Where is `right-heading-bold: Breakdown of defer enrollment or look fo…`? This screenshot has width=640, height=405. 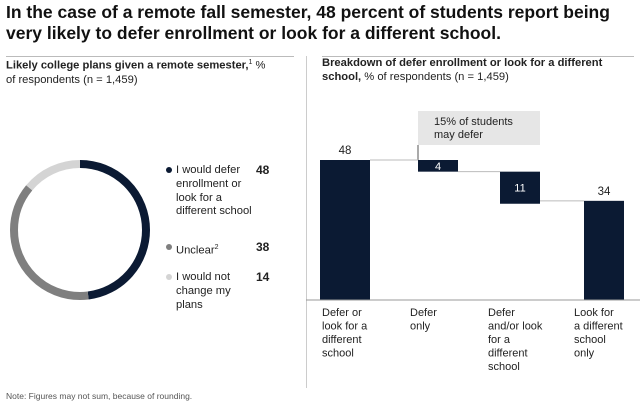
right-heading-bold: Breakdown of defer enrollment or look fo… is located at coordinates (462, 70).